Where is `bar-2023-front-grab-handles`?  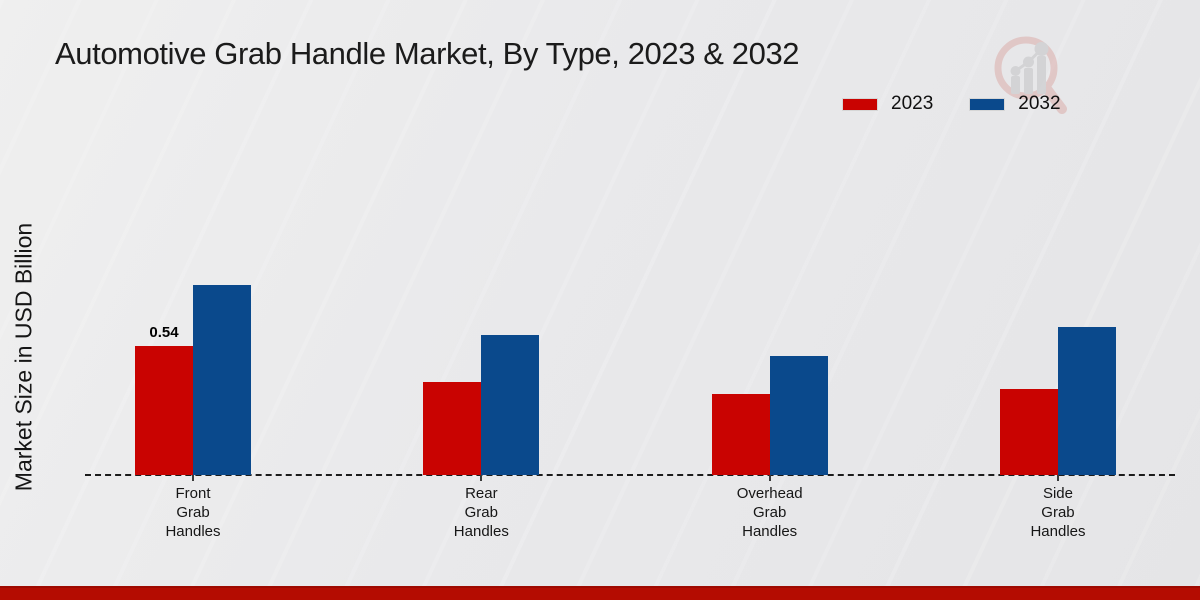
bar-2023-front-grab-handles is located at coordinates (164, 410).